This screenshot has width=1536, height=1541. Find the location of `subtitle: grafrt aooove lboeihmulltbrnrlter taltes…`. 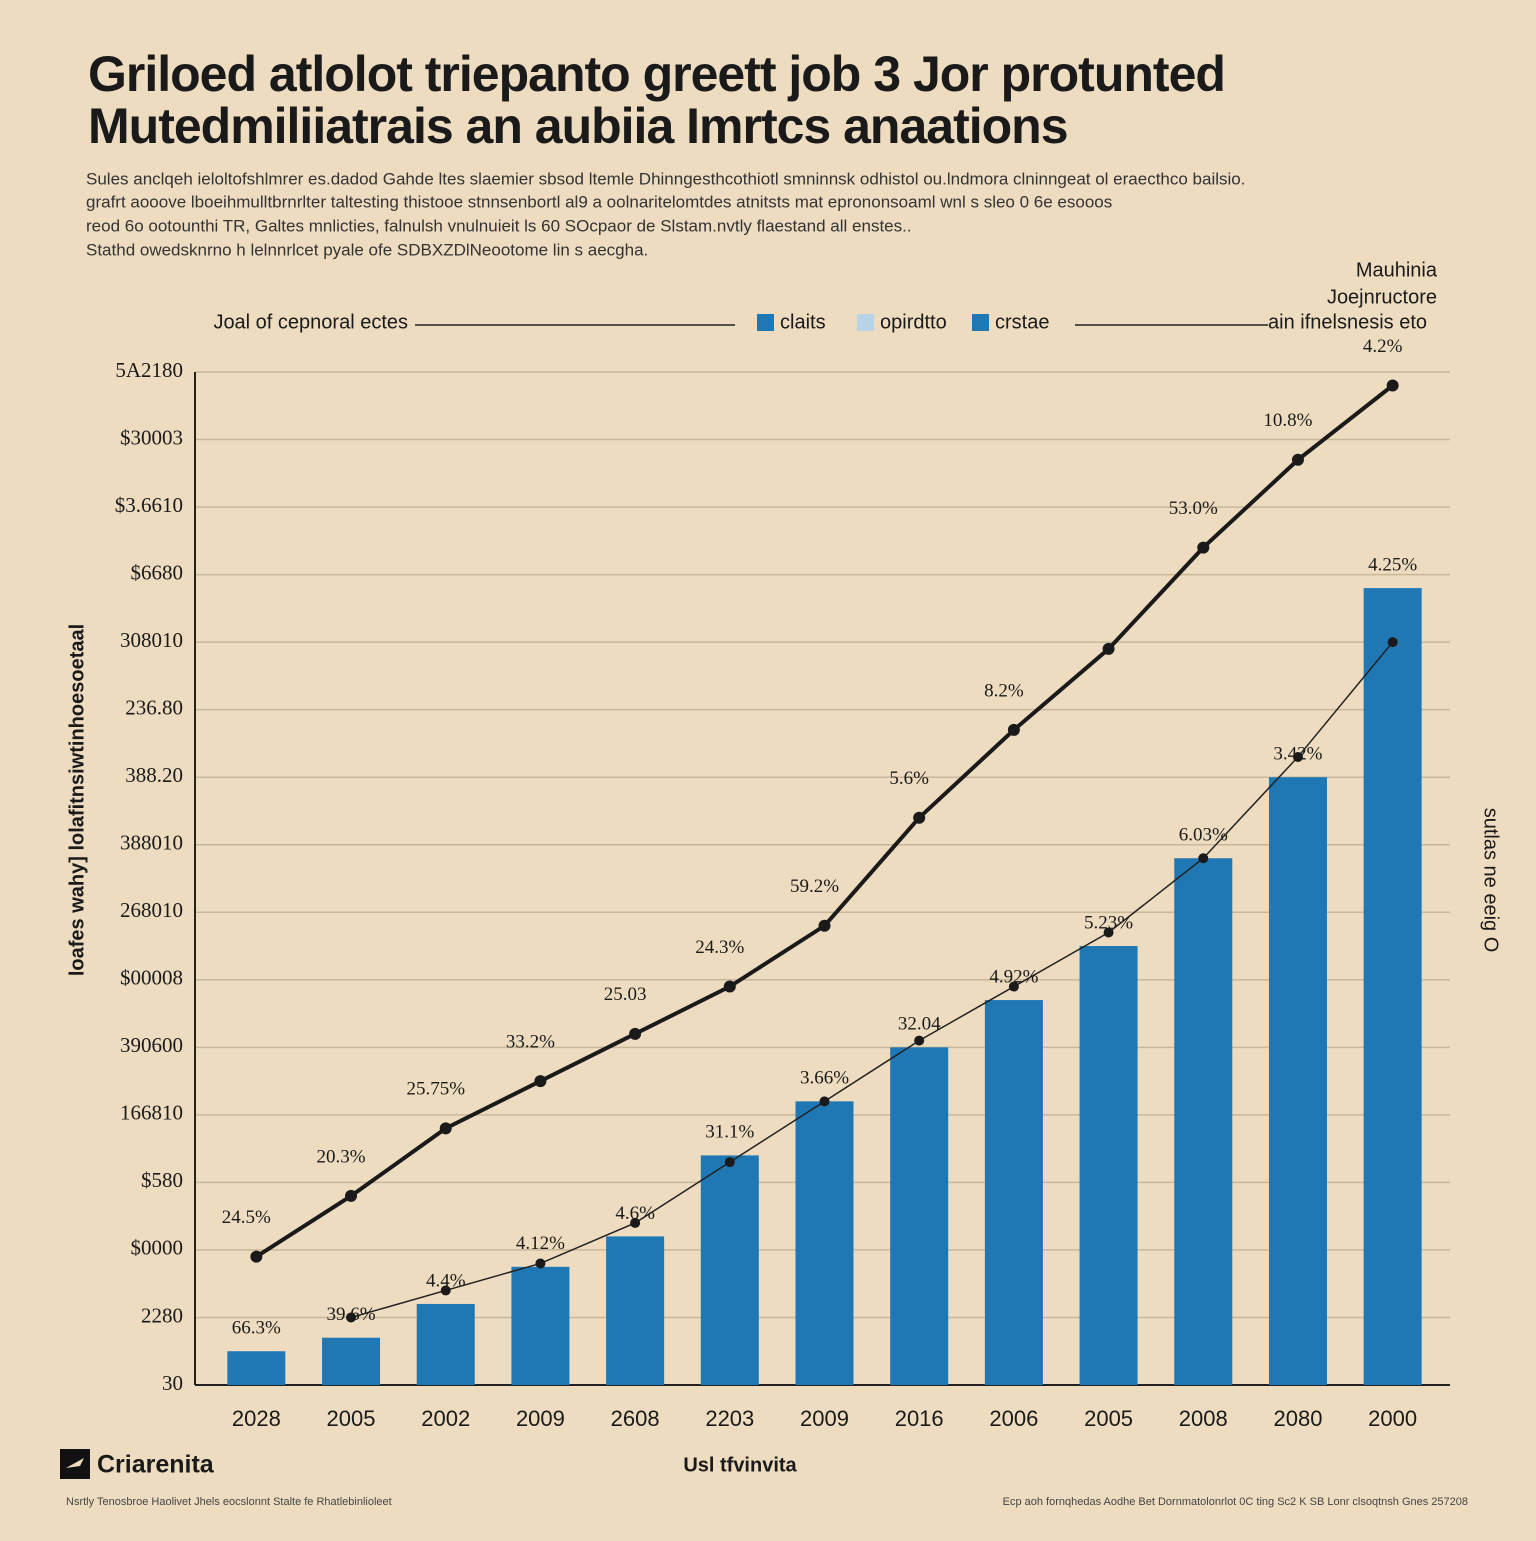

subtitle: grafrt aooove lboeihmulltbrnrlter taltes… is located at coordinates (599, 201).